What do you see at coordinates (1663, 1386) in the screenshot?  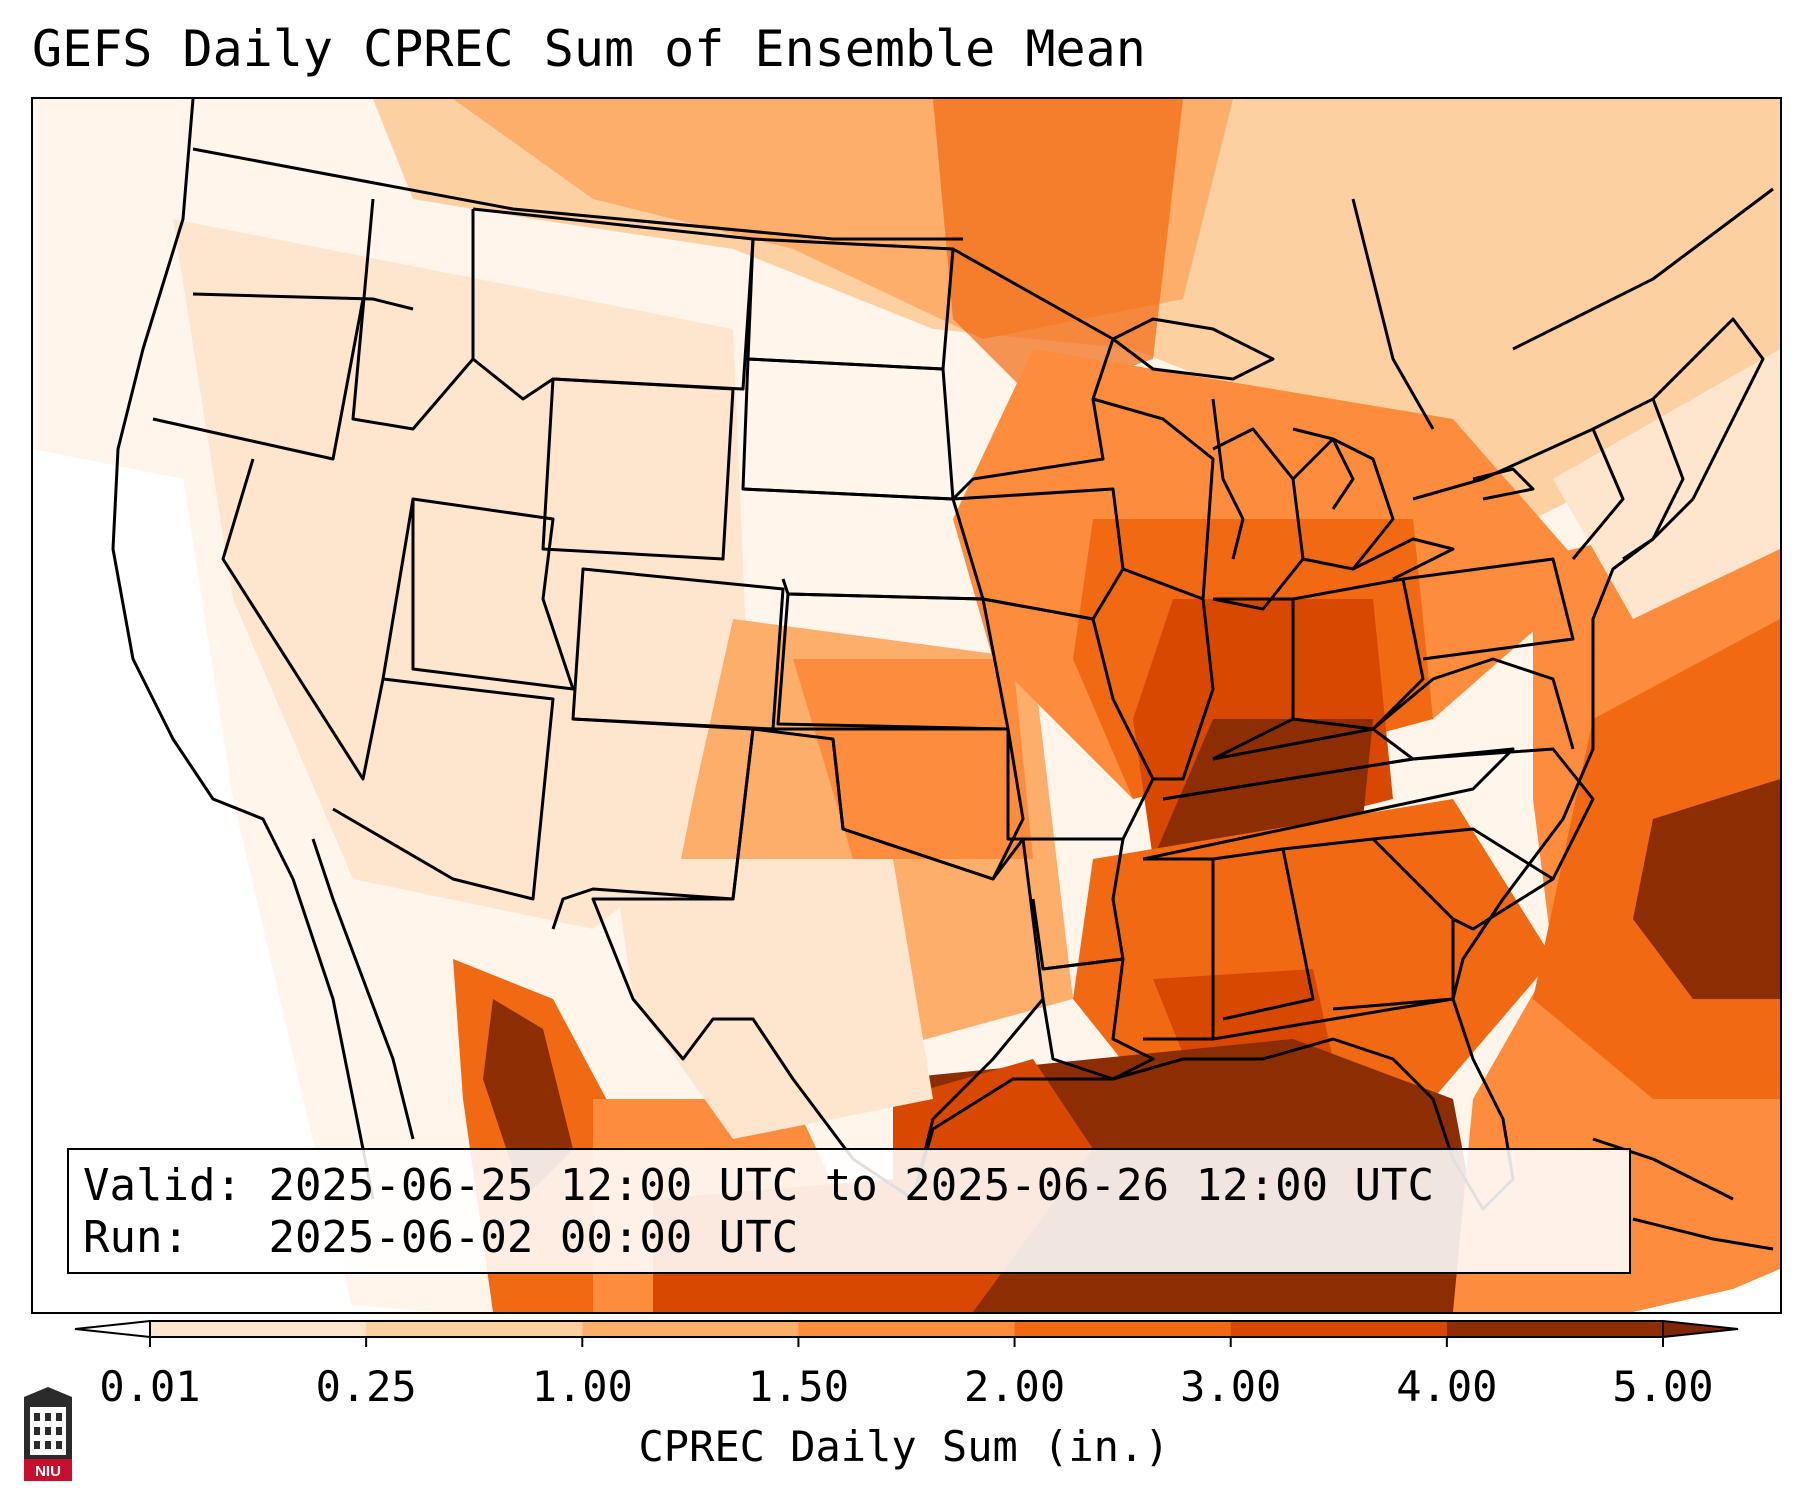 I see `colorbar-tick-label: 5.00` at bounding box center [1663, 1386].